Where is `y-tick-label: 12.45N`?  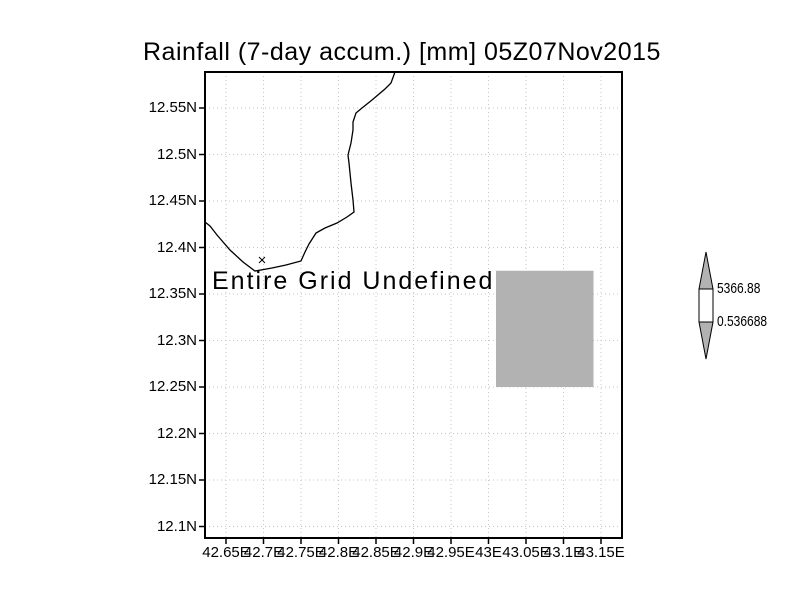 y-tick-label: 12.45N is located at coordinates (172, 200).